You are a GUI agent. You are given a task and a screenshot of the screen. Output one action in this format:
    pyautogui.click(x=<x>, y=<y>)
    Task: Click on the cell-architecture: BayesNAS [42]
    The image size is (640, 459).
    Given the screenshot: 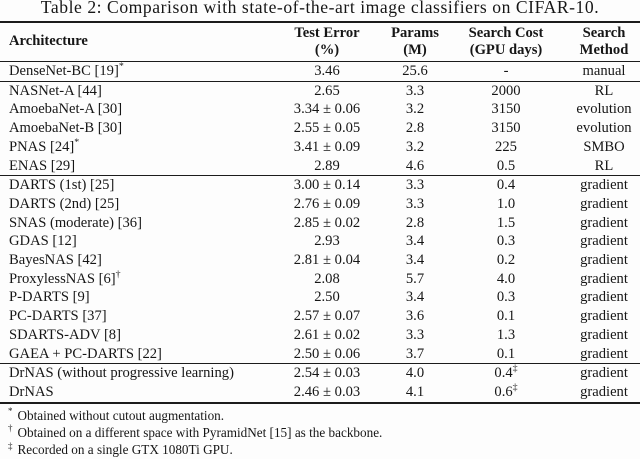 What is the action you would take?
    pyautogui.click(x=55, y=260)
    